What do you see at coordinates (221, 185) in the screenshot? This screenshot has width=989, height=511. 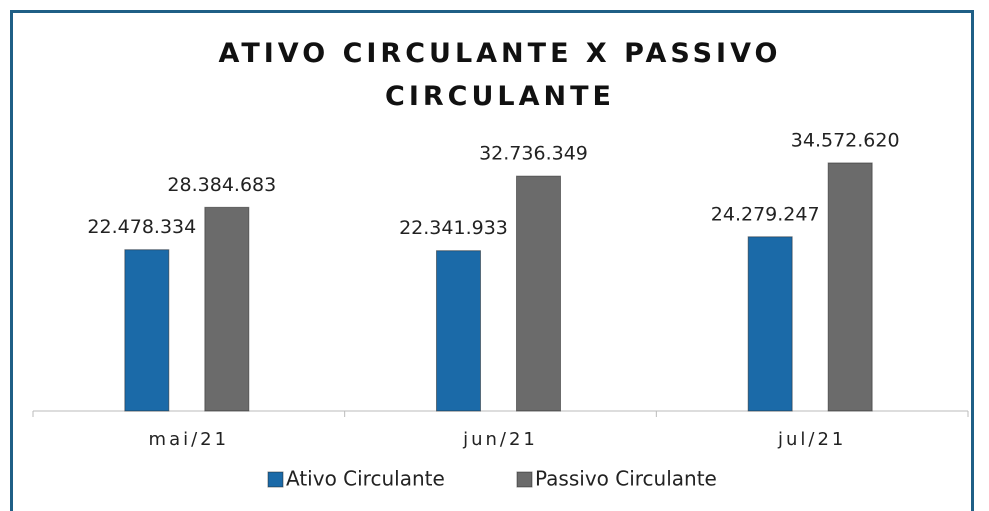 I see `data-label: 28.384.683` at bounding box center [221, 185].